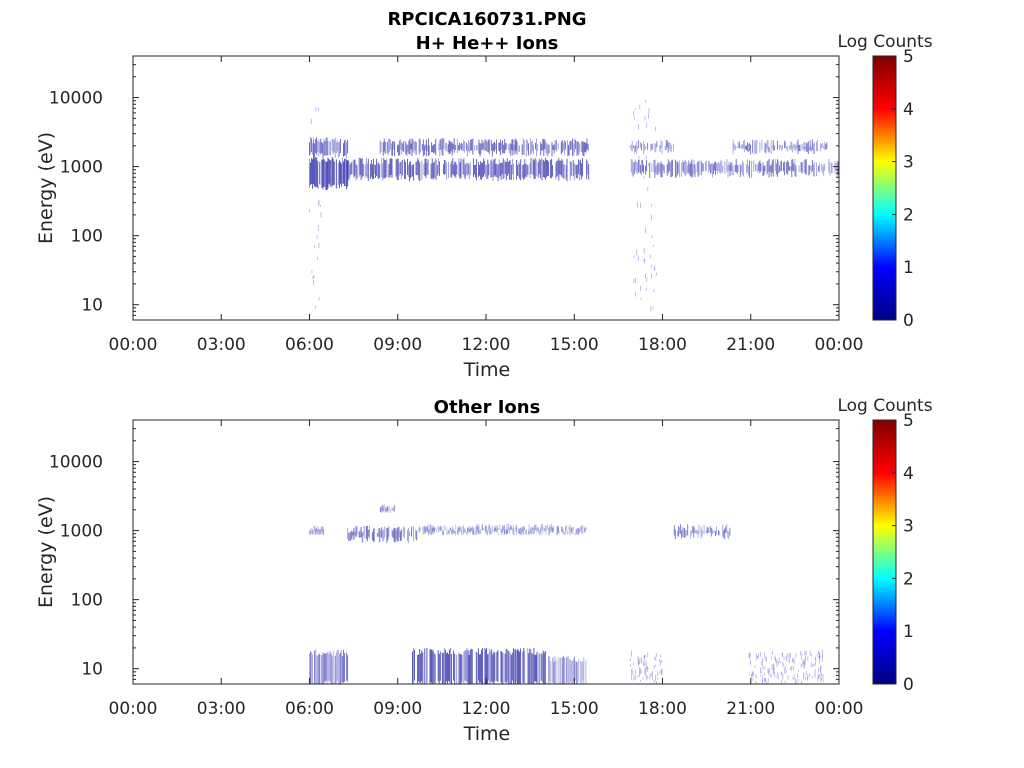 This screenshot has width=1024, height=768. What do you see at coordinates (487, 43) in the screenshot?
I see `panel-title: H+ He++ Ions` at bounding box center [487, 43].